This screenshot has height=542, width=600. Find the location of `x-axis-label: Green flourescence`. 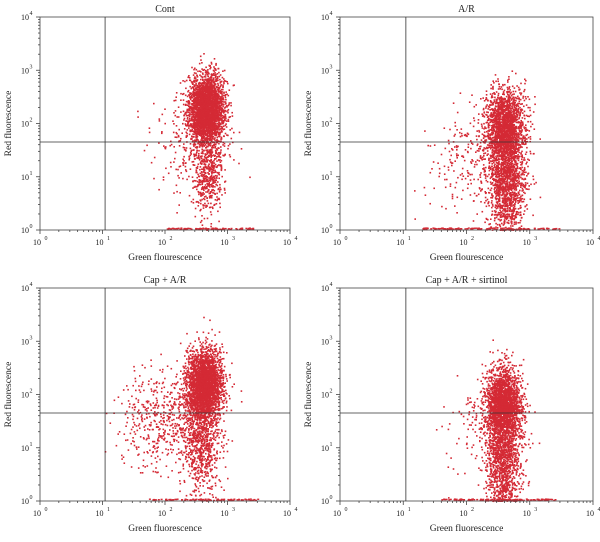

x-axis-label: Green flourescence is located at coordinates (165, 257).